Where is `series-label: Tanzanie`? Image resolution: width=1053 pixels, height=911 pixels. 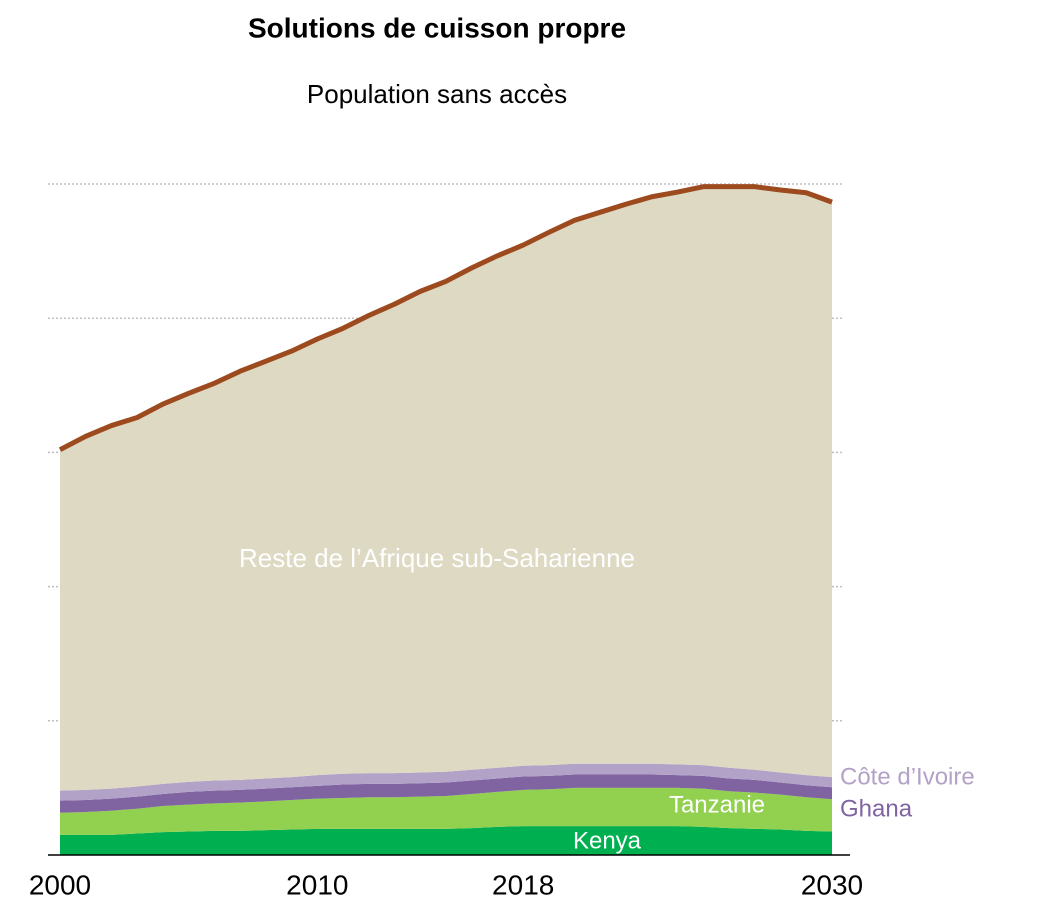
series-label: Tanzanie is located at coordinates (717, 804).